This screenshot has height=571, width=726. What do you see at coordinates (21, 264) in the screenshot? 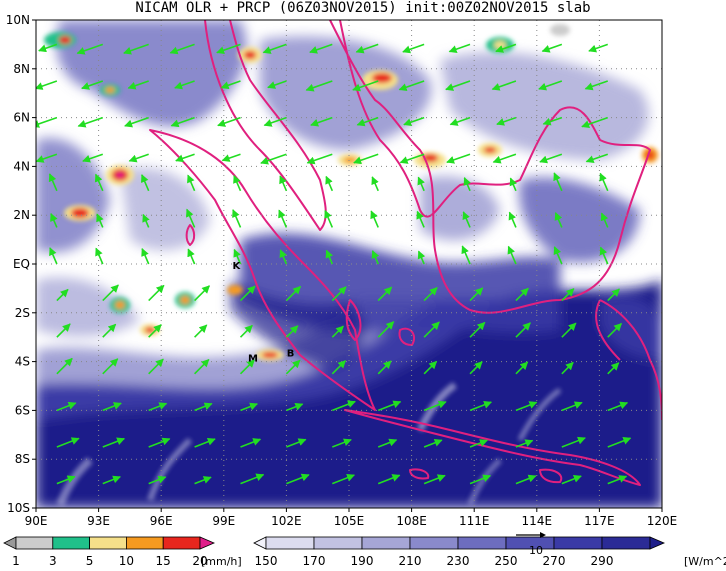
I see `lat-axis-labels: 10N 8N 6N 4N 2N EQ 2S 4S 6S 8S 10S` at bounding box center [21, 264].